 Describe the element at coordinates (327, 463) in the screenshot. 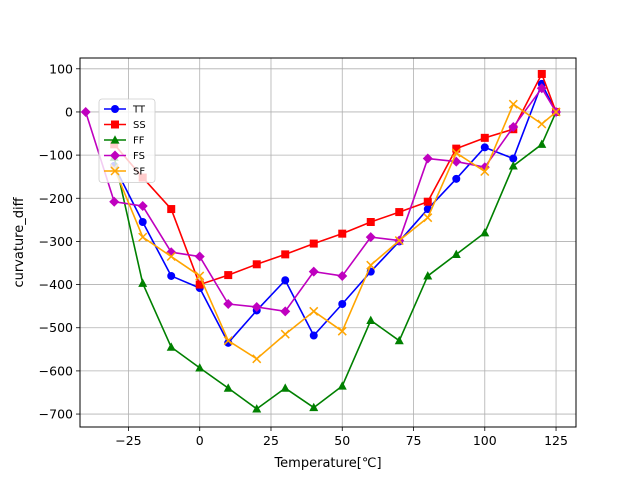

I see `x-axis-label: Temperature[℃]` at that location.